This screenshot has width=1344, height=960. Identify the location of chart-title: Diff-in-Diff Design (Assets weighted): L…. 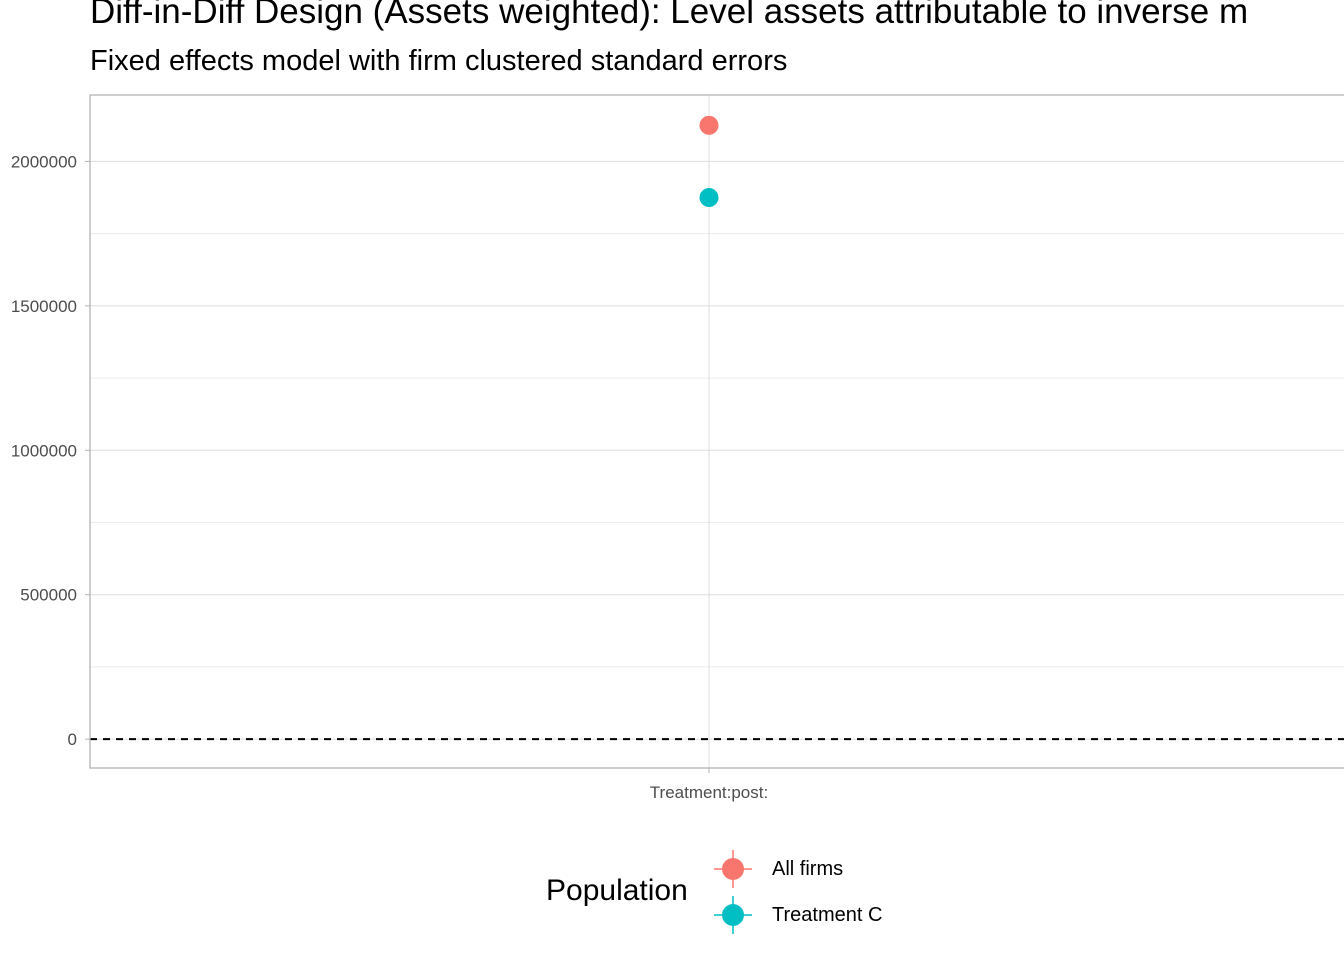
(669, 15).